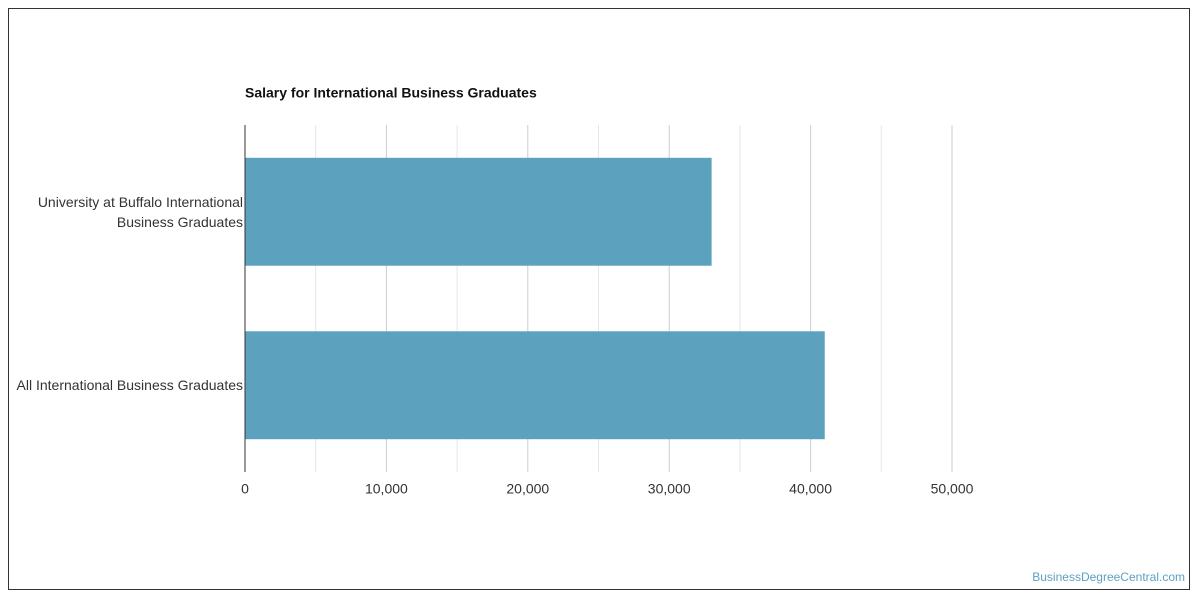 The width and height of the screenshot is (1200, 600). I want to click on x-tick-label: 30,000, so click(669, 489).